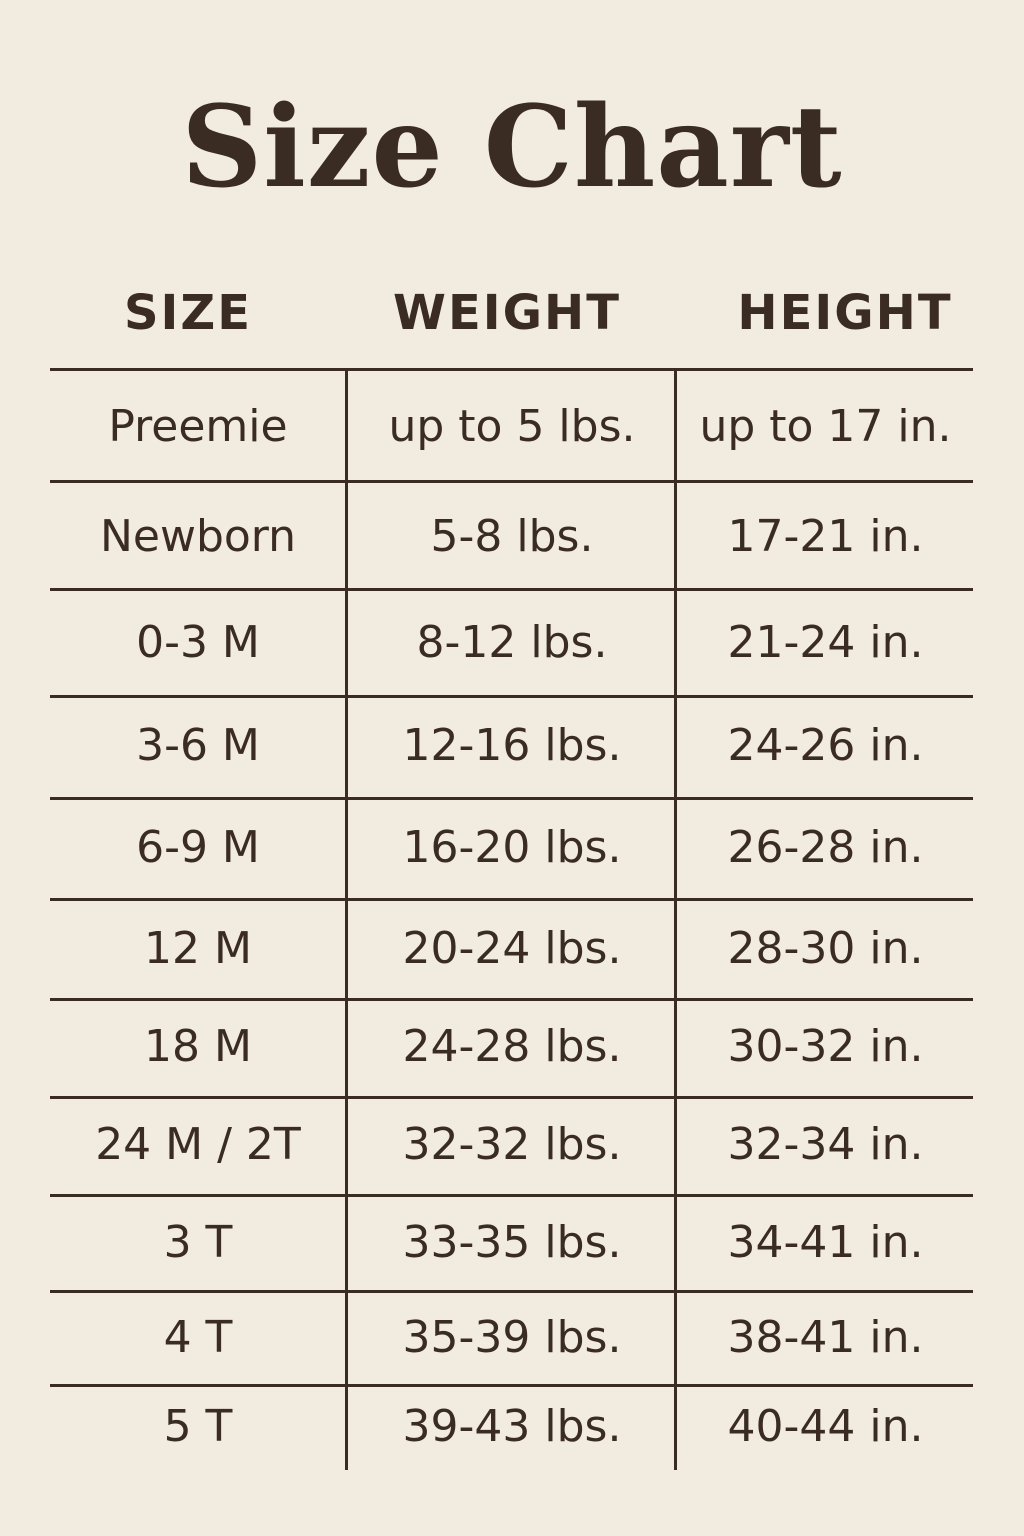 Image resolution: width=1024 pixels, height=1536 pixels. What do you see at coordinates (825, 1426) in the screenshot?
I see `cell-height: 40-44 in.` at bounding box center [825, 1426].